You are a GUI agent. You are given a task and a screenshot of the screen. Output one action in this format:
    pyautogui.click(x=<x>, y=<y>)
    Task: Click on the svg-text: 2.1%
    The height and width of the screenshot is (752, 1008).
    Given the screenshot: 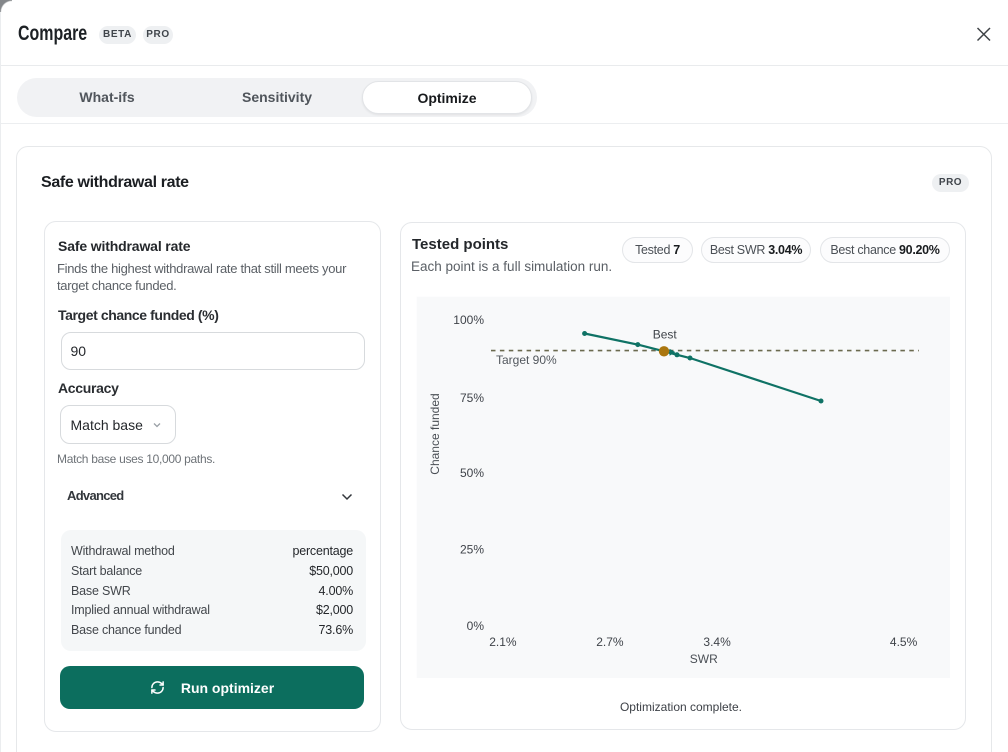 What is the action you would take?
    pyautogui.click(x=503, y=642)
    